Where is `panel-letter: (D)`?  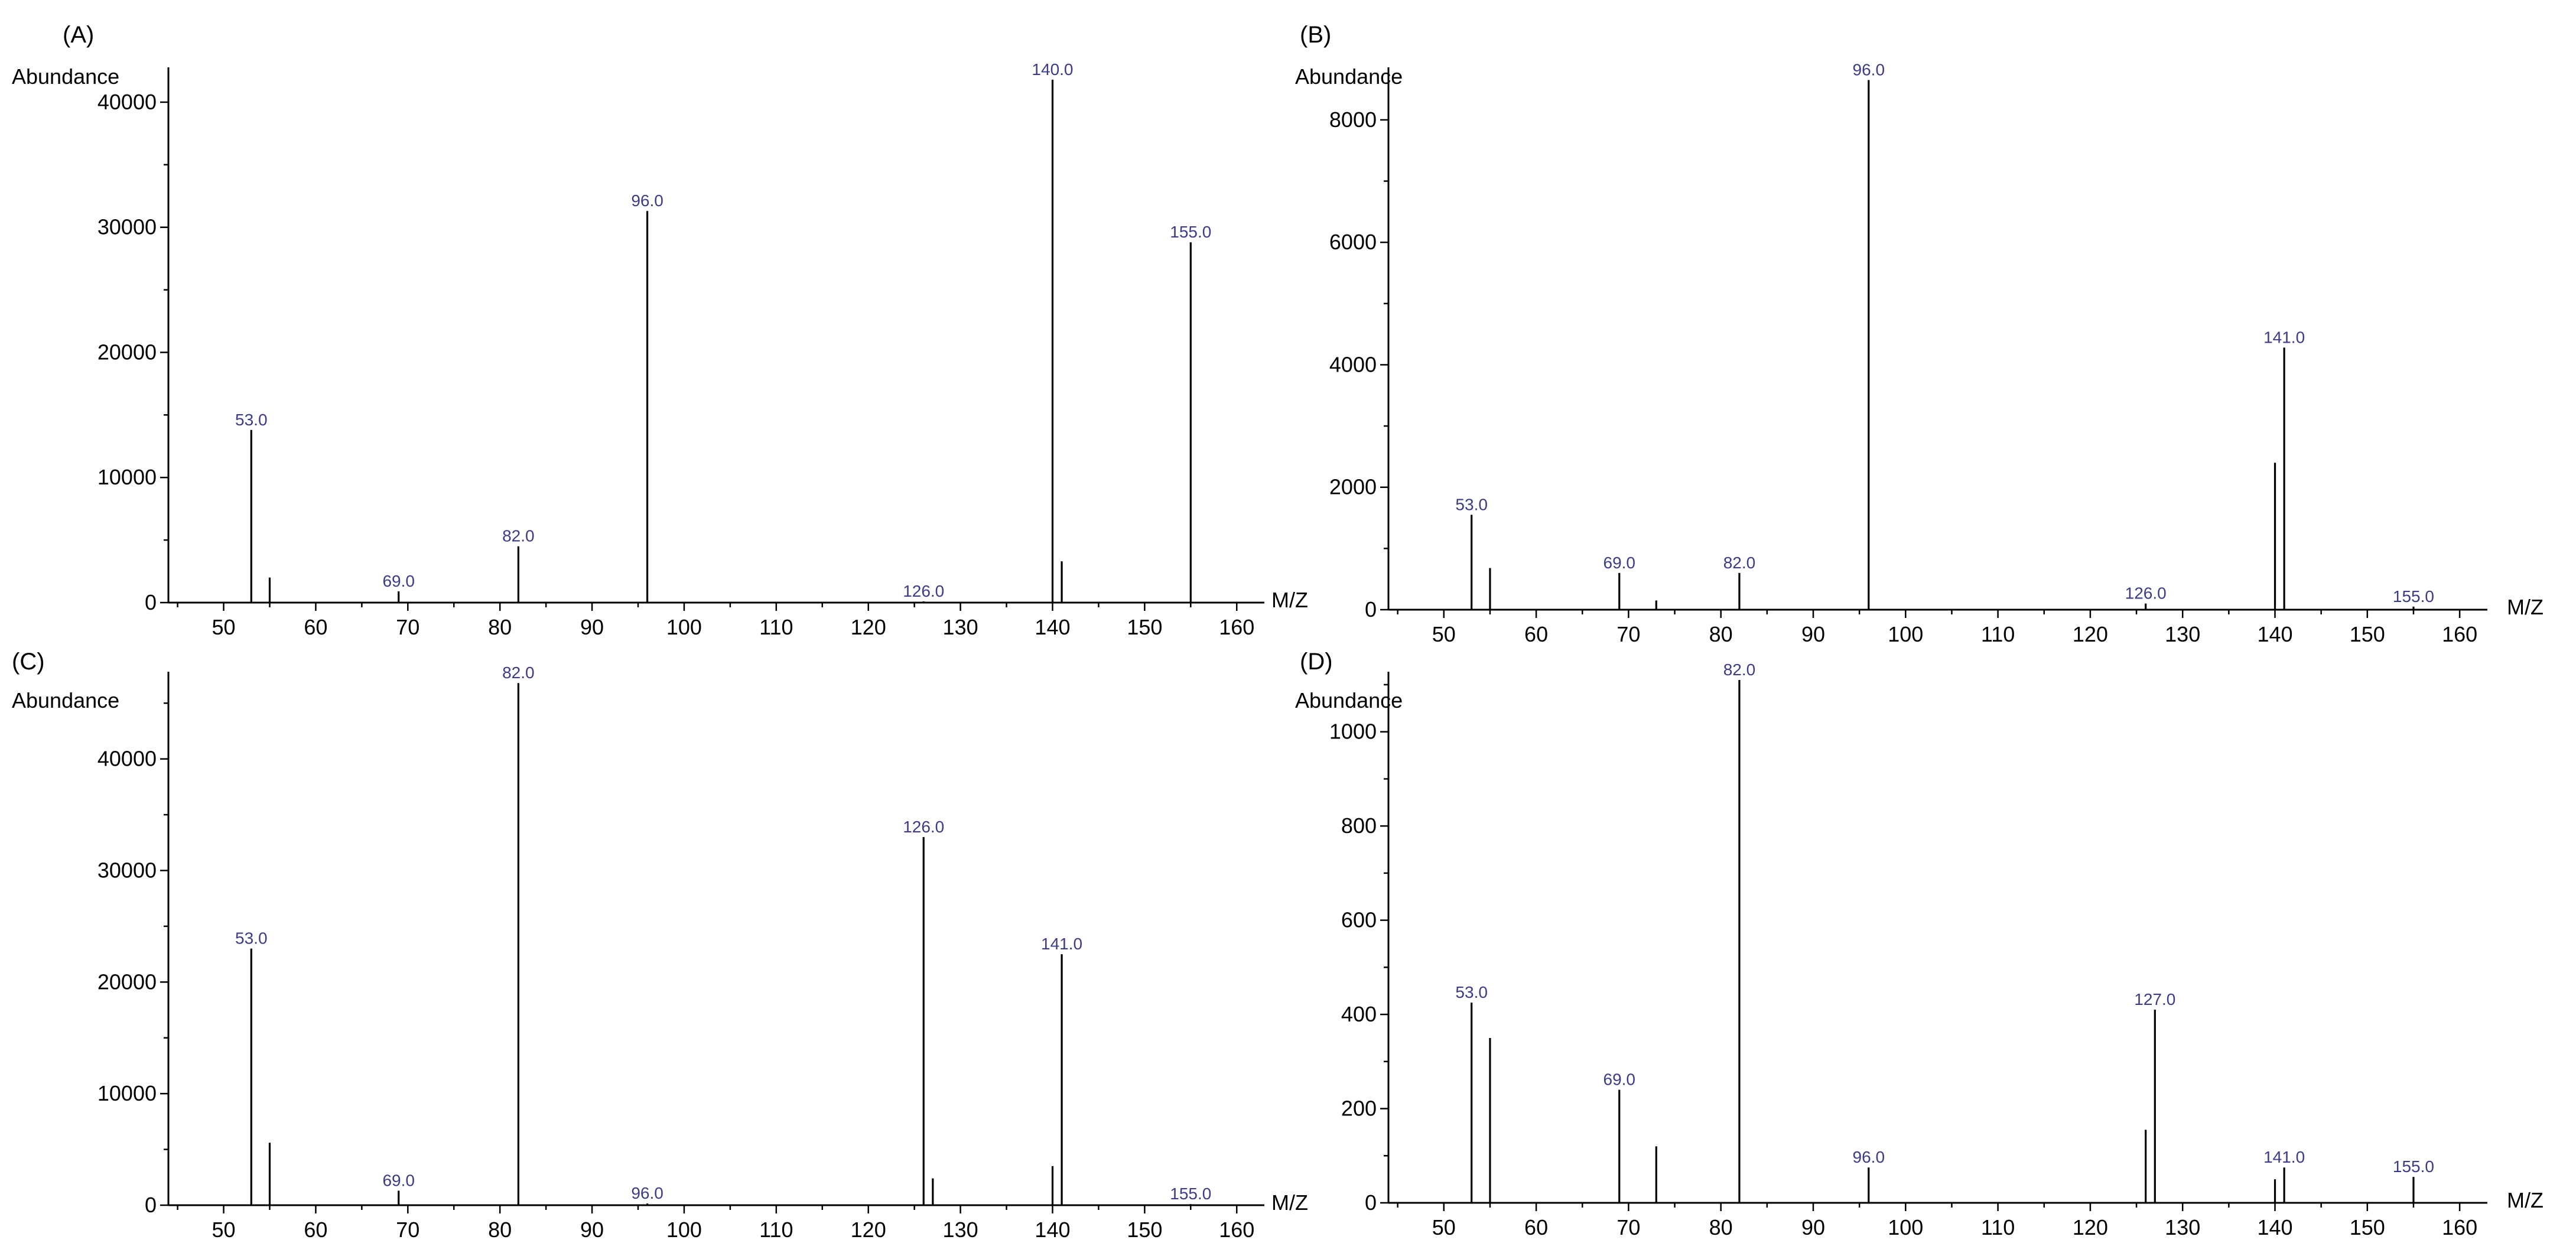
panel-letter: (D) is located at coordinates (1317, 662).